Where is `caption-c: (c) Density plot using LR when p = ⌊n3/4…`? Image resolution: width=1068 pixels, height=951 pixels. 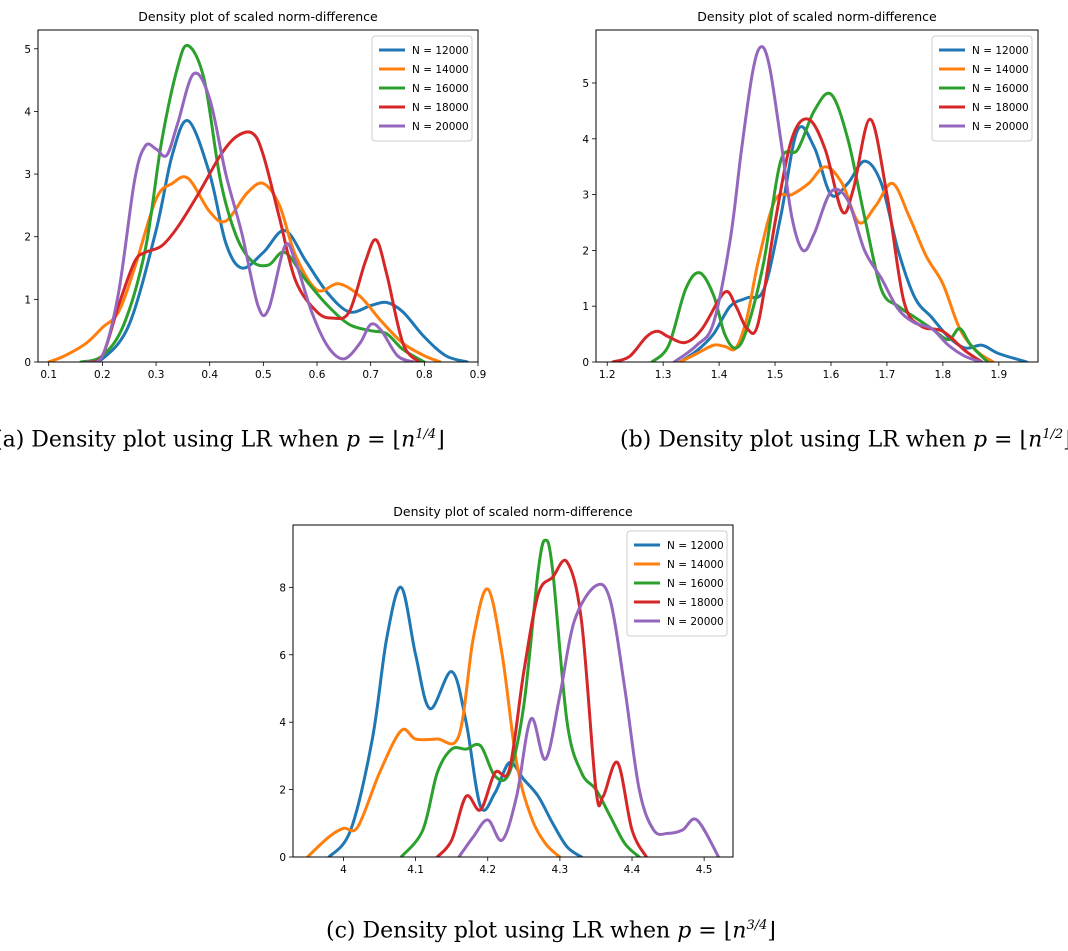 caption-c: (c) Density plot using LR when p = ⌊n3/4… is located at coordinates (551, 931).